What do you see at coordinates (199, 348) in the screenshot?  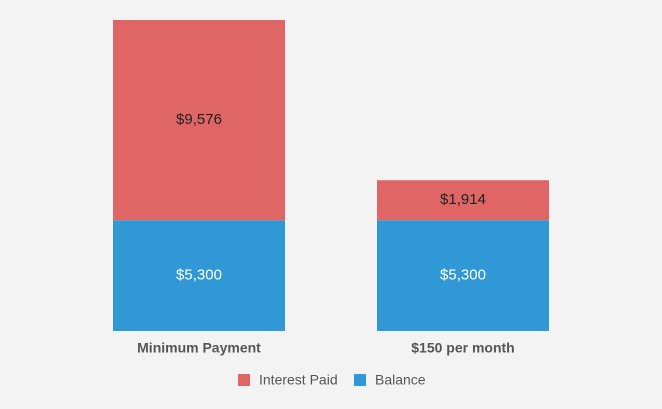 I see `x-tick-label: Minimum Payment` at bounding box center [199, 348].